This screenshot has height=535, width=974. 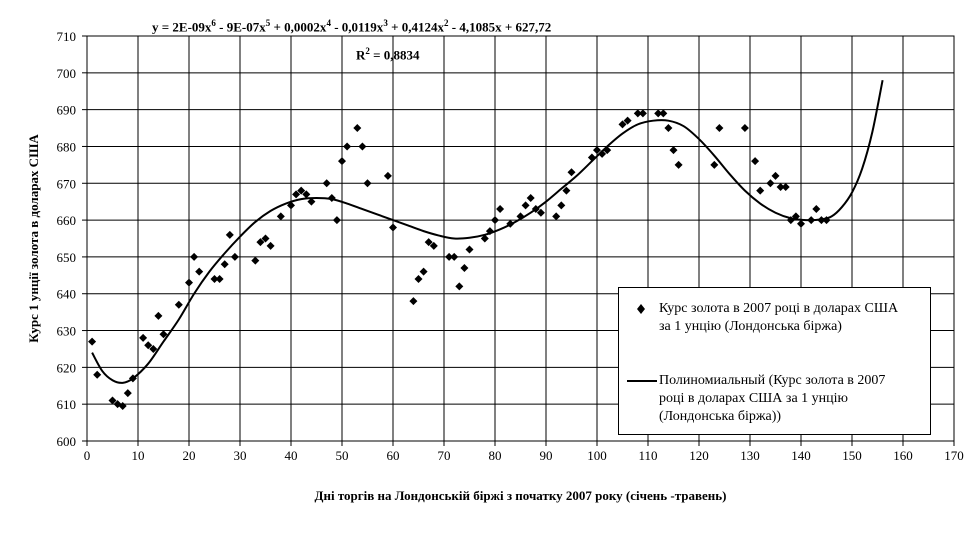 I want to click on legend-series-label-line: Курс золота в 2007 році в доларах США, so click(x=779, y=308).